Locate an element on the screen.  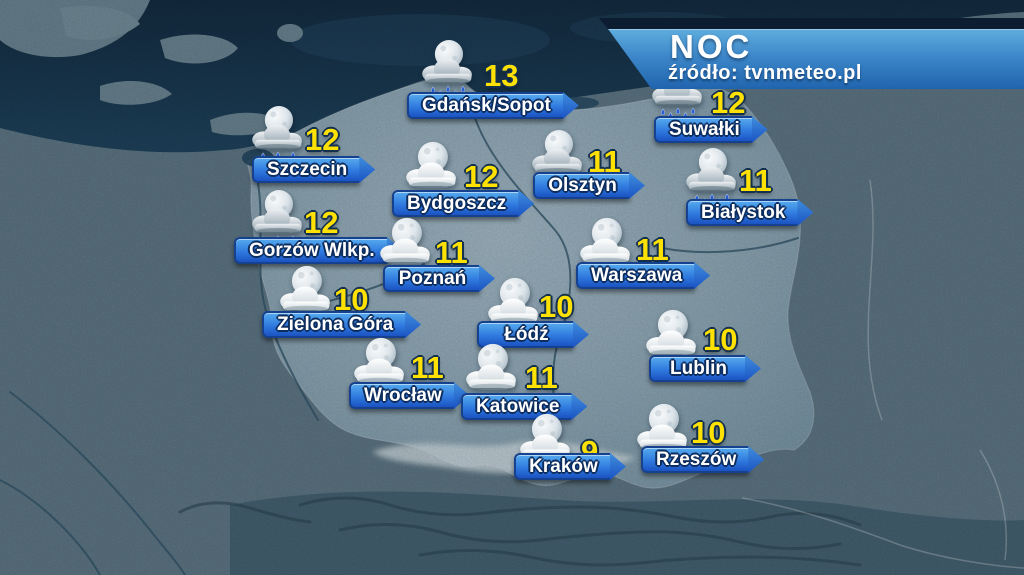
city-label-szczecin: Szczecin is located at coordinates (306, 169).